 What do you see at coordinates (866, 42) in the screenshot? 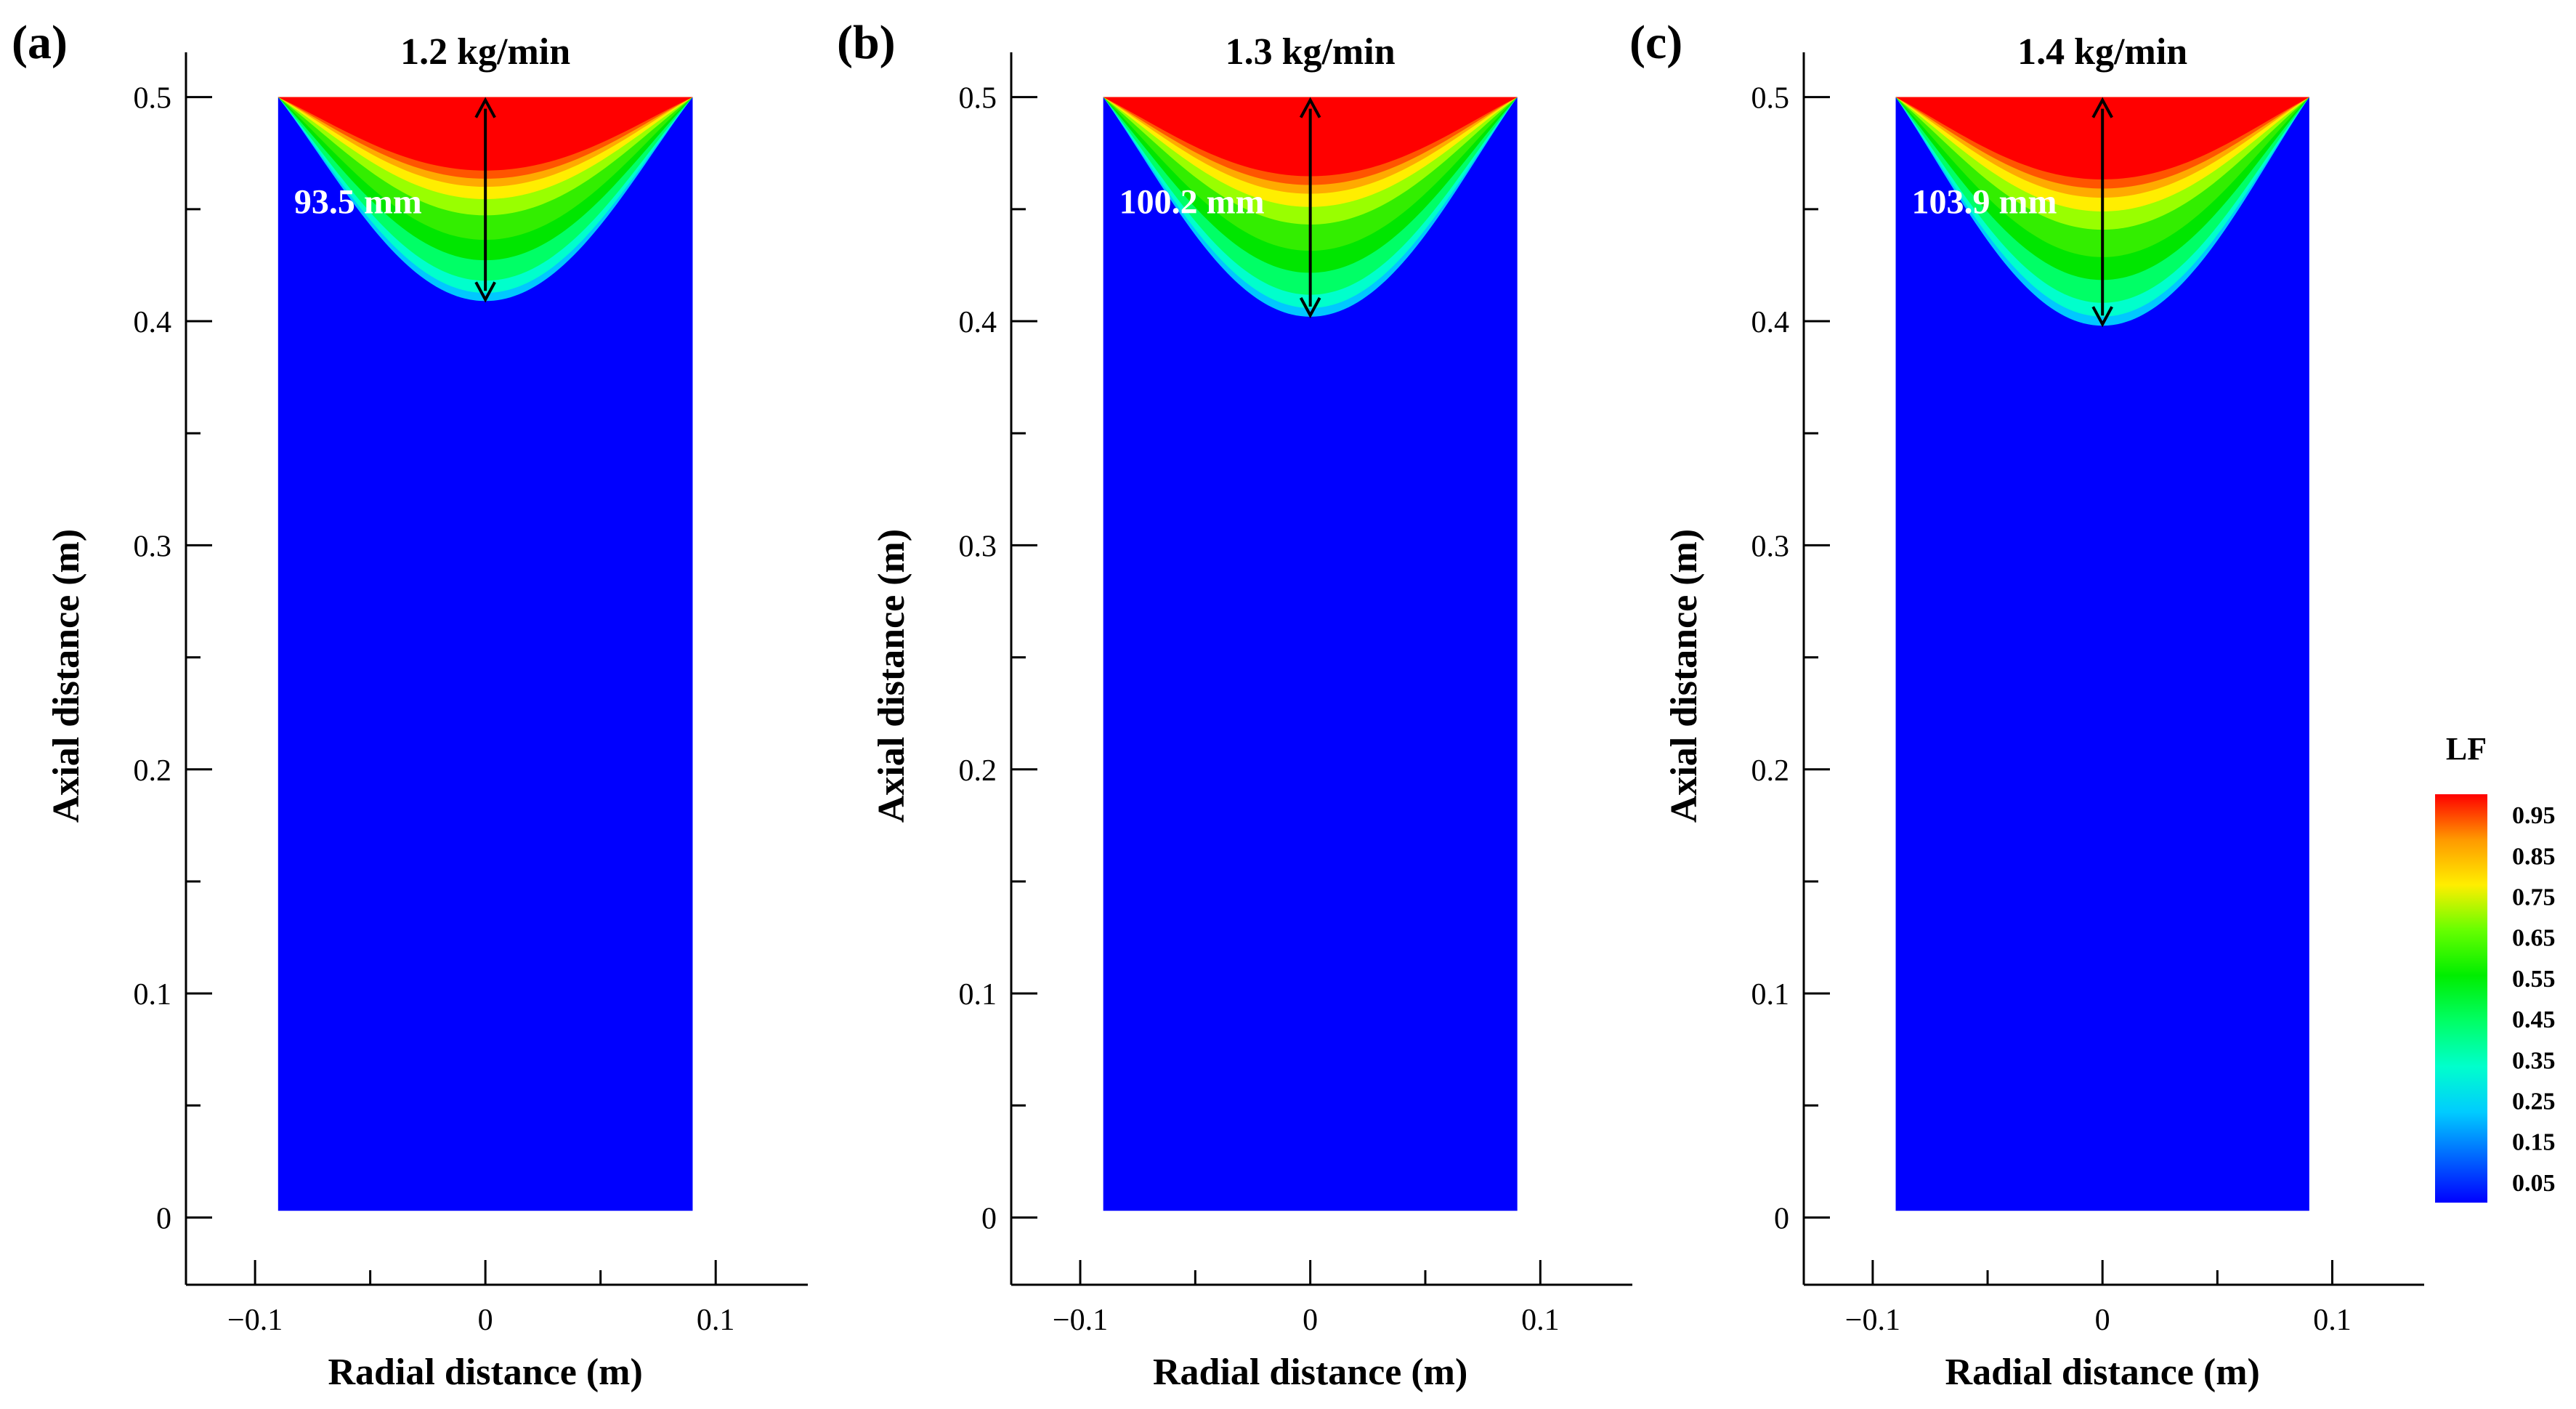
I see `panel-label: (b)` at bounding box center [866, 42].